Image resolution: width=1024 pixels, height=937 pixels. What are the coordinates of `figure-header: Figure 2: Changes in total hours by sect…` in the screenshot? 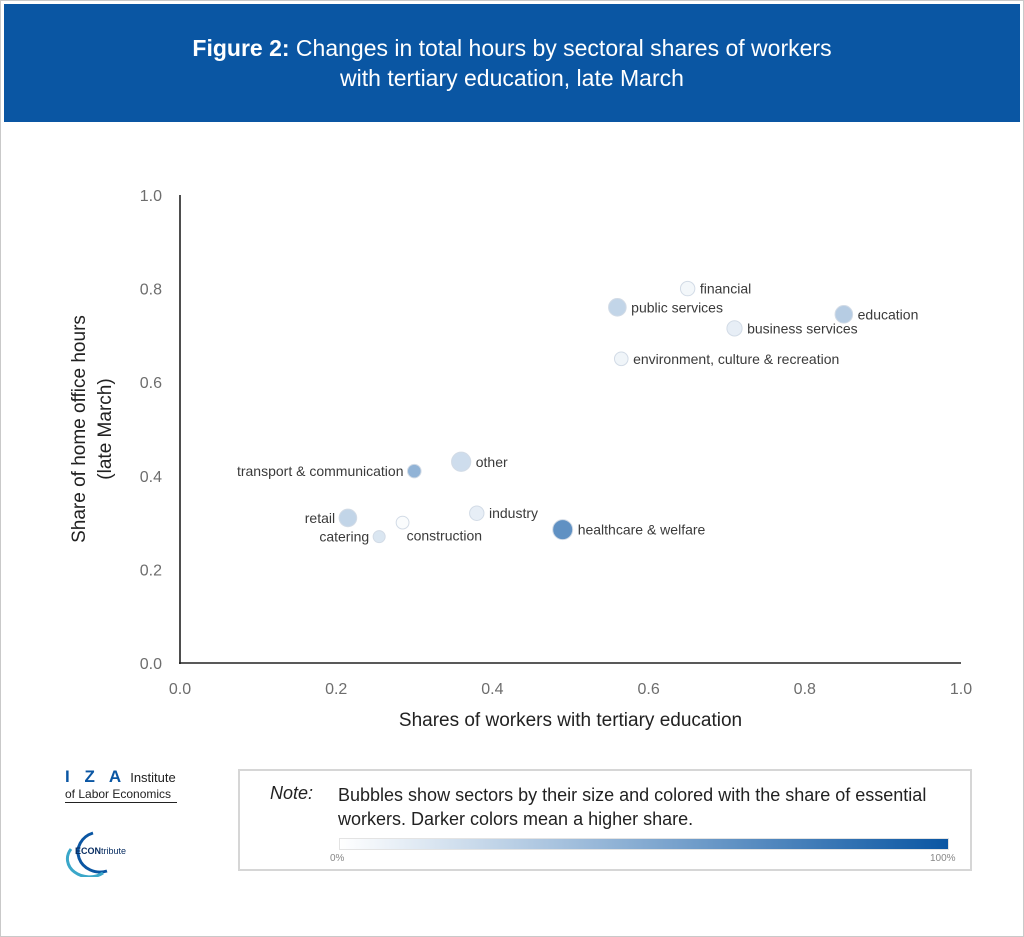 It's located at (512, 63).